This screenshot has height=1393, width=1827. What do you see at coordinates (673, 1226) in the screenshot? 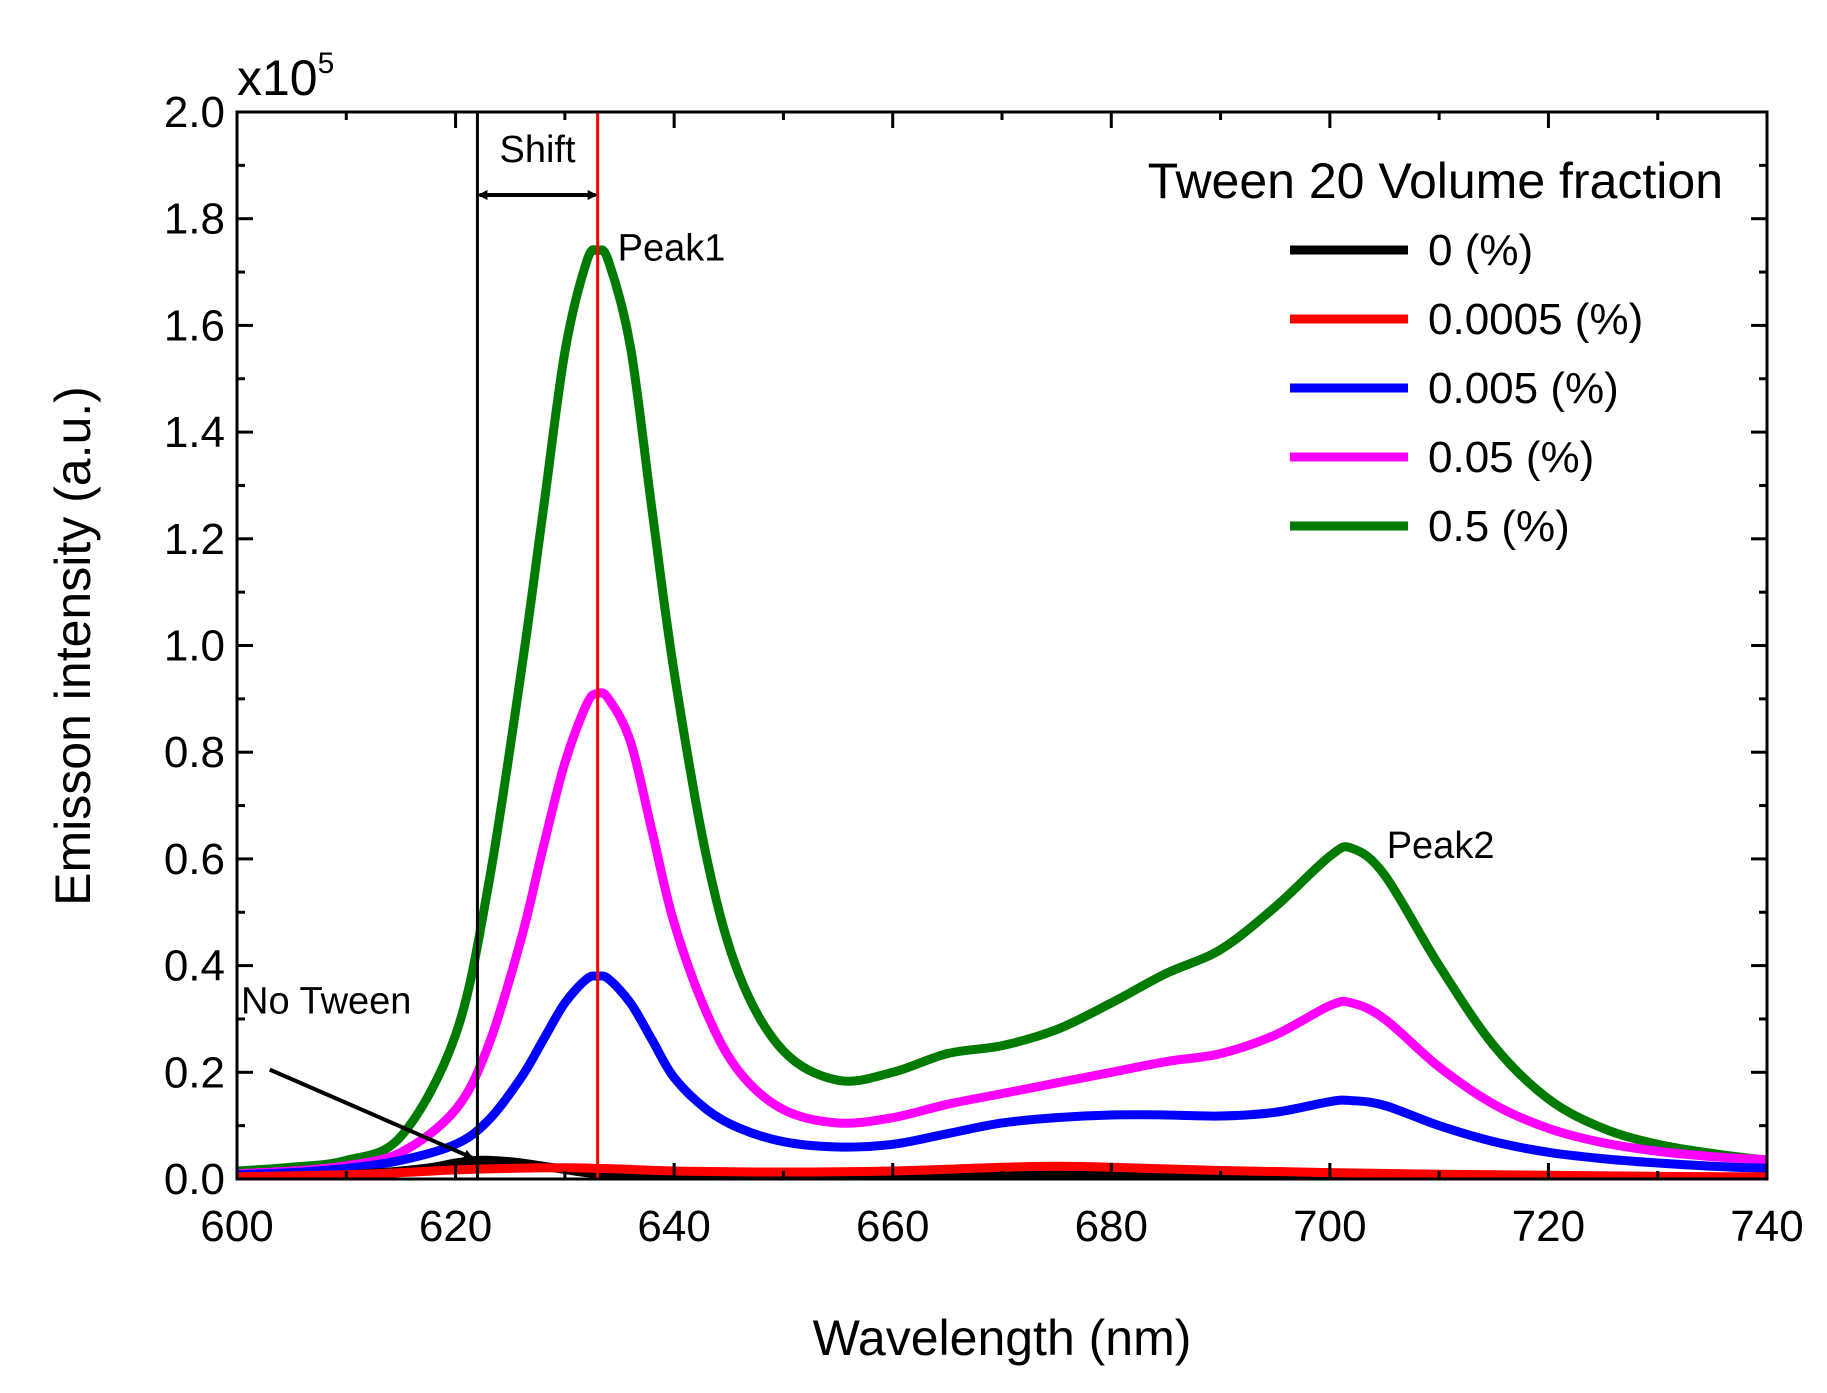
I see `x-tick-label: 640` at bounding box center [673, 1226].